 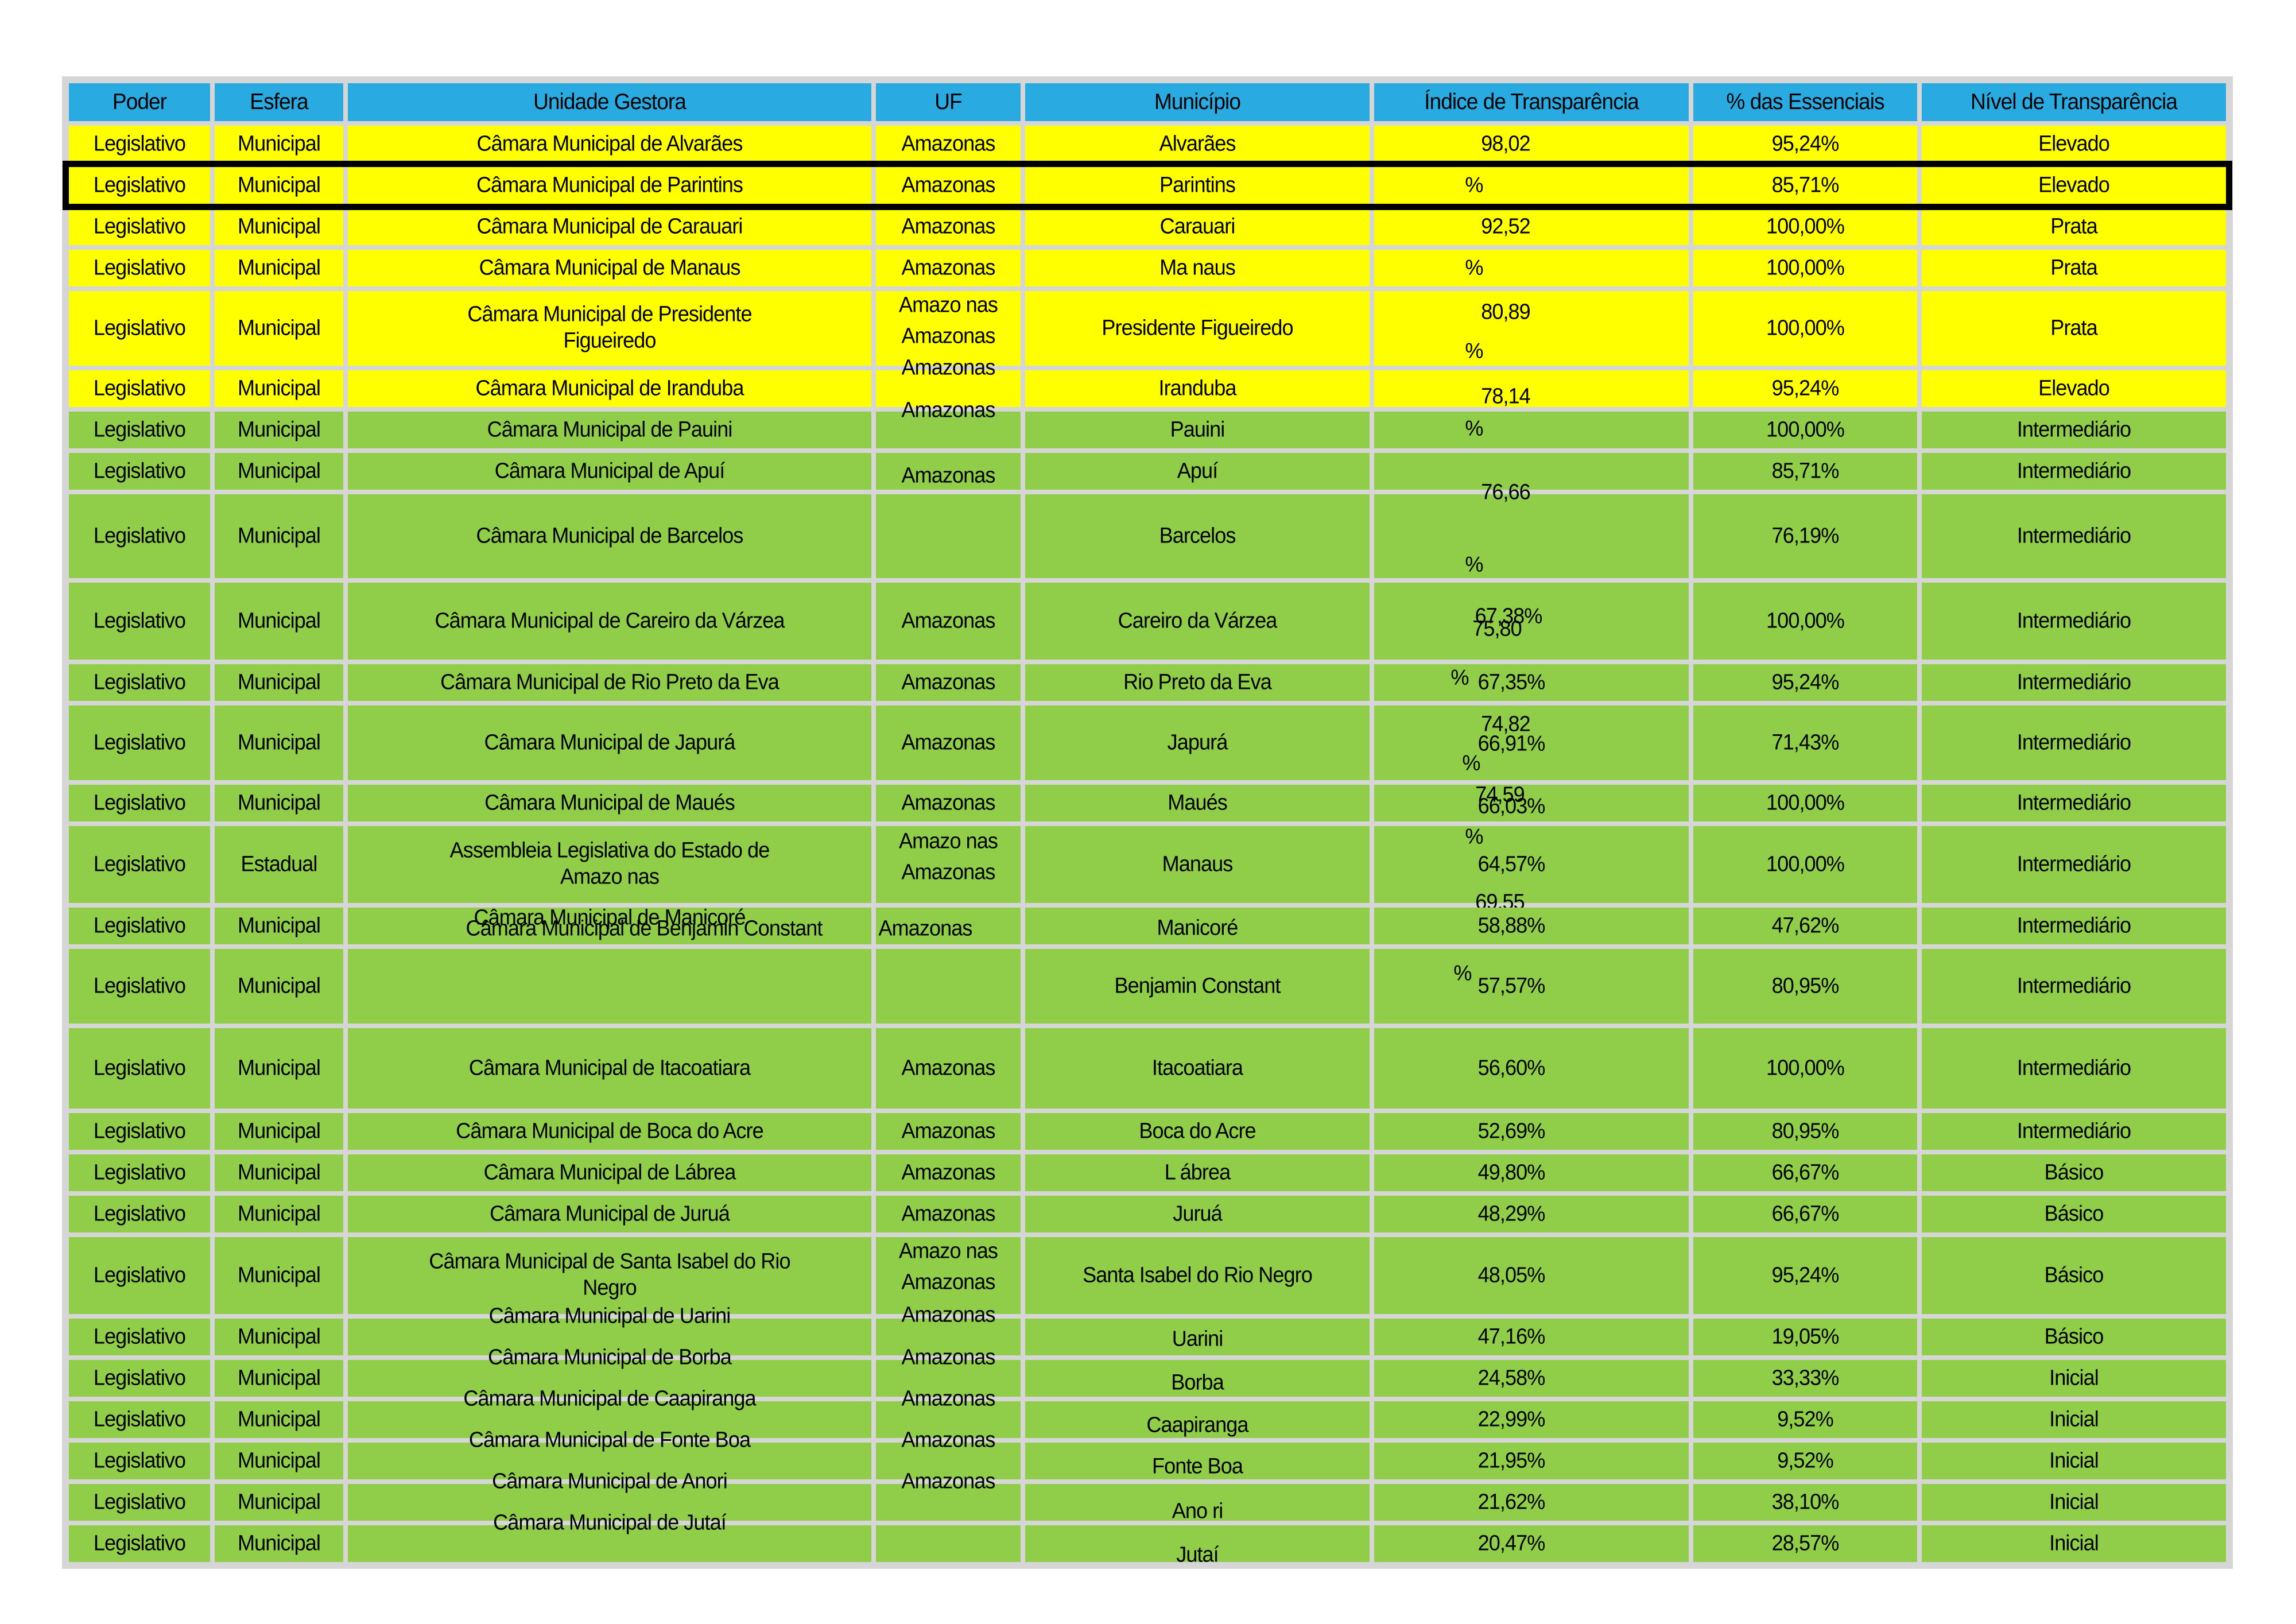 What do you see at coordinates (1531, 226) in the screenshot?
I see `cell-indice: 92,52` at bounding box center [1531, 226].